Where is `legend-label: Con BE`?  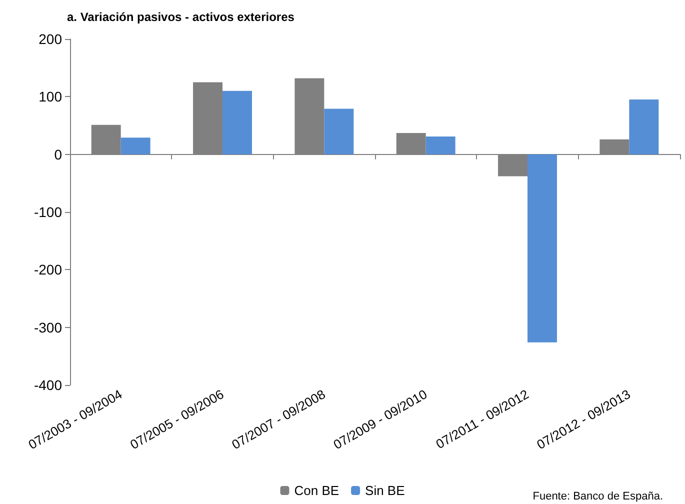 legend-label: Con BE is located at coordinates (317, 490).